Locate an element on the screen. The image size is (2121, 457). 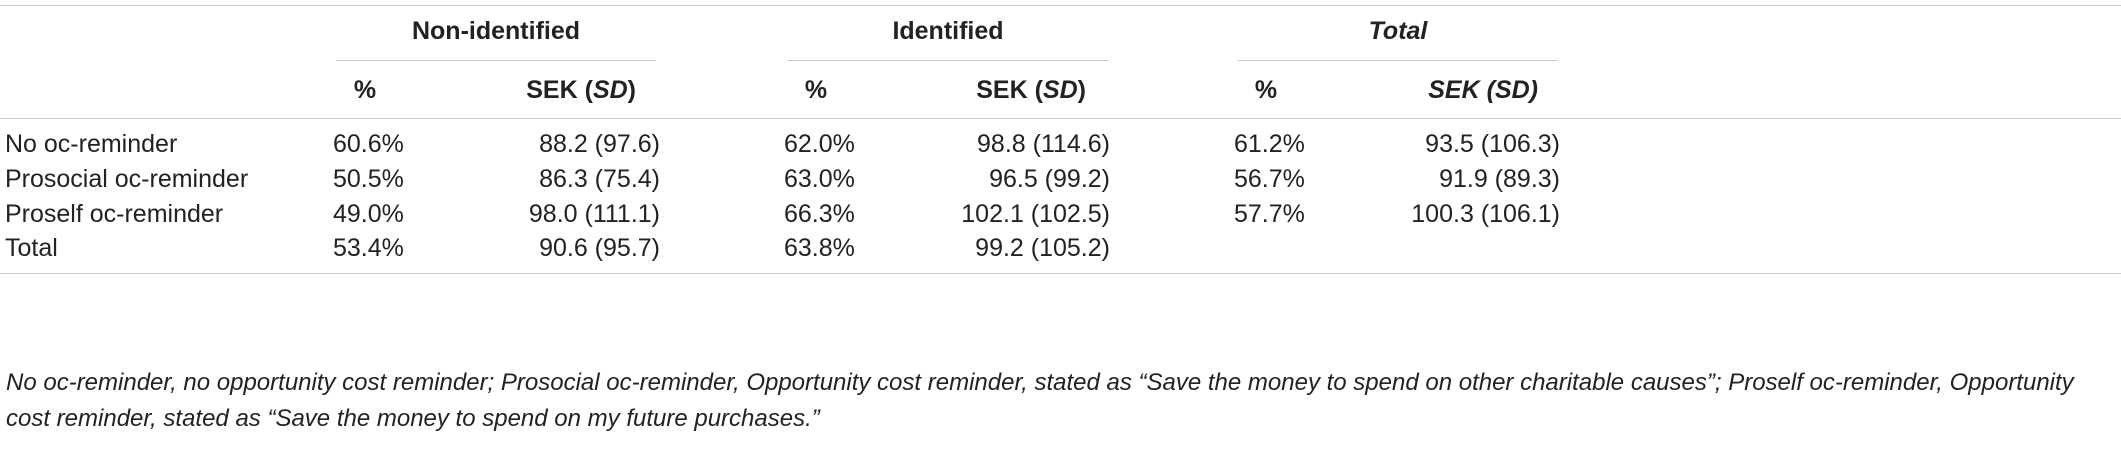
cell-total-pct: 56.7% is located at coordinates (1269, 179).